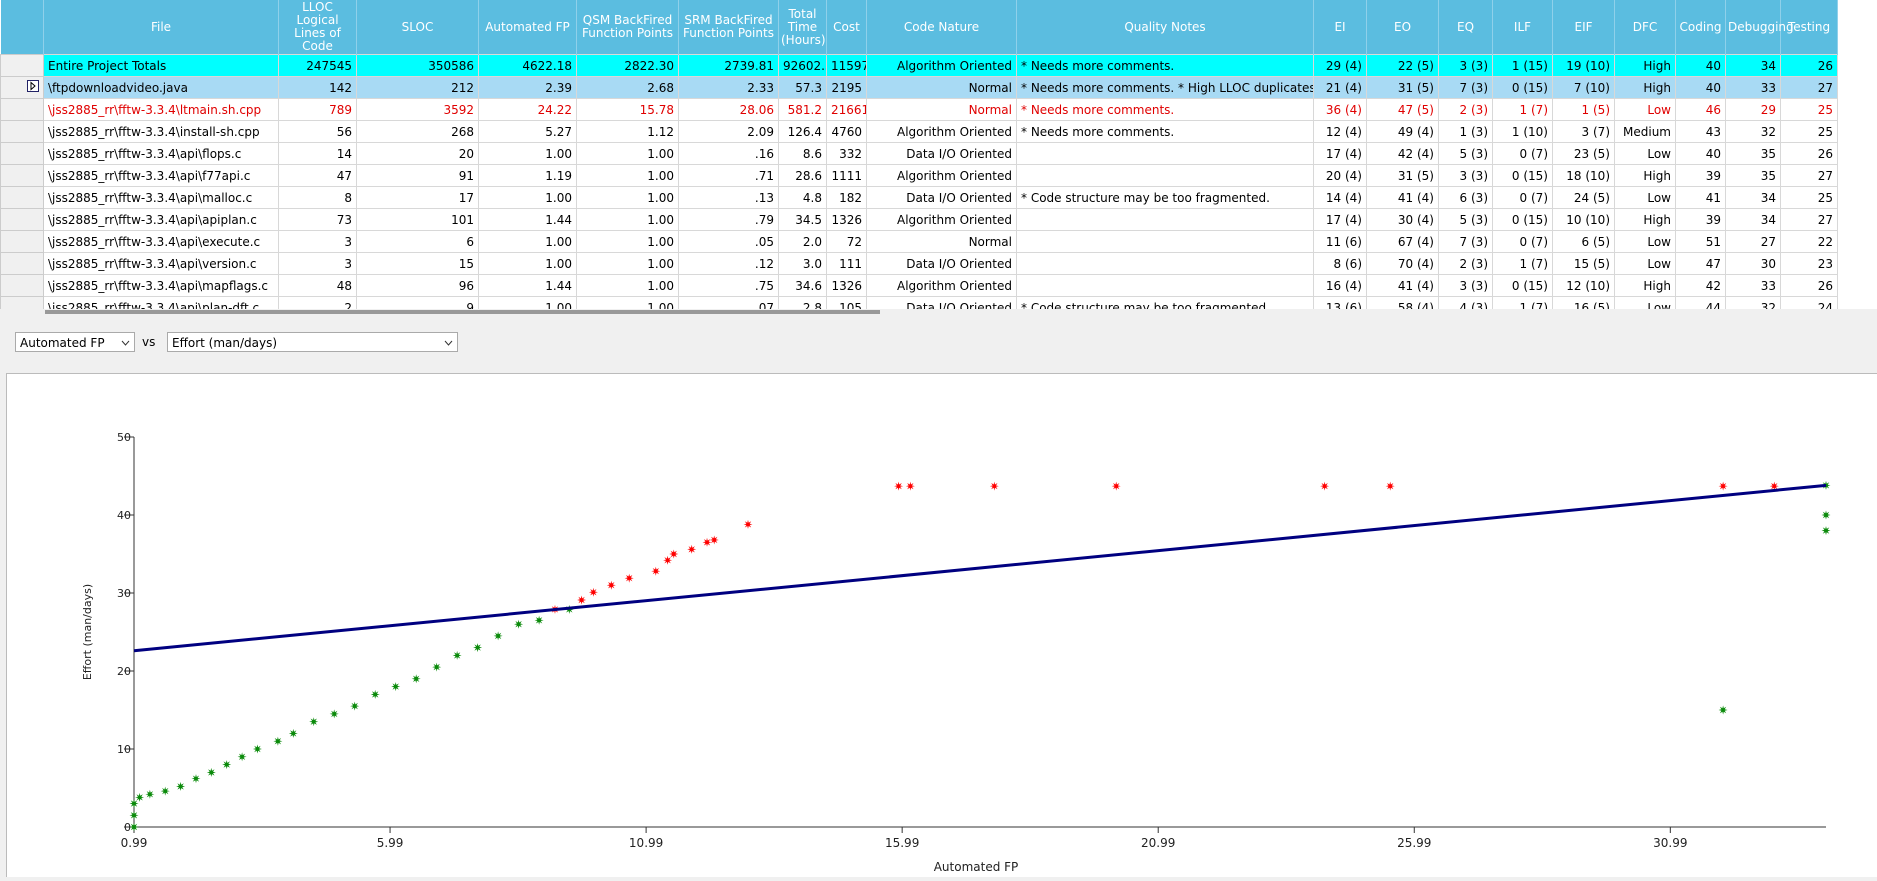 The height and width of the screenshot is (881, 1877). I want to click on table-cell: 3 (7), so click(1583, 131).